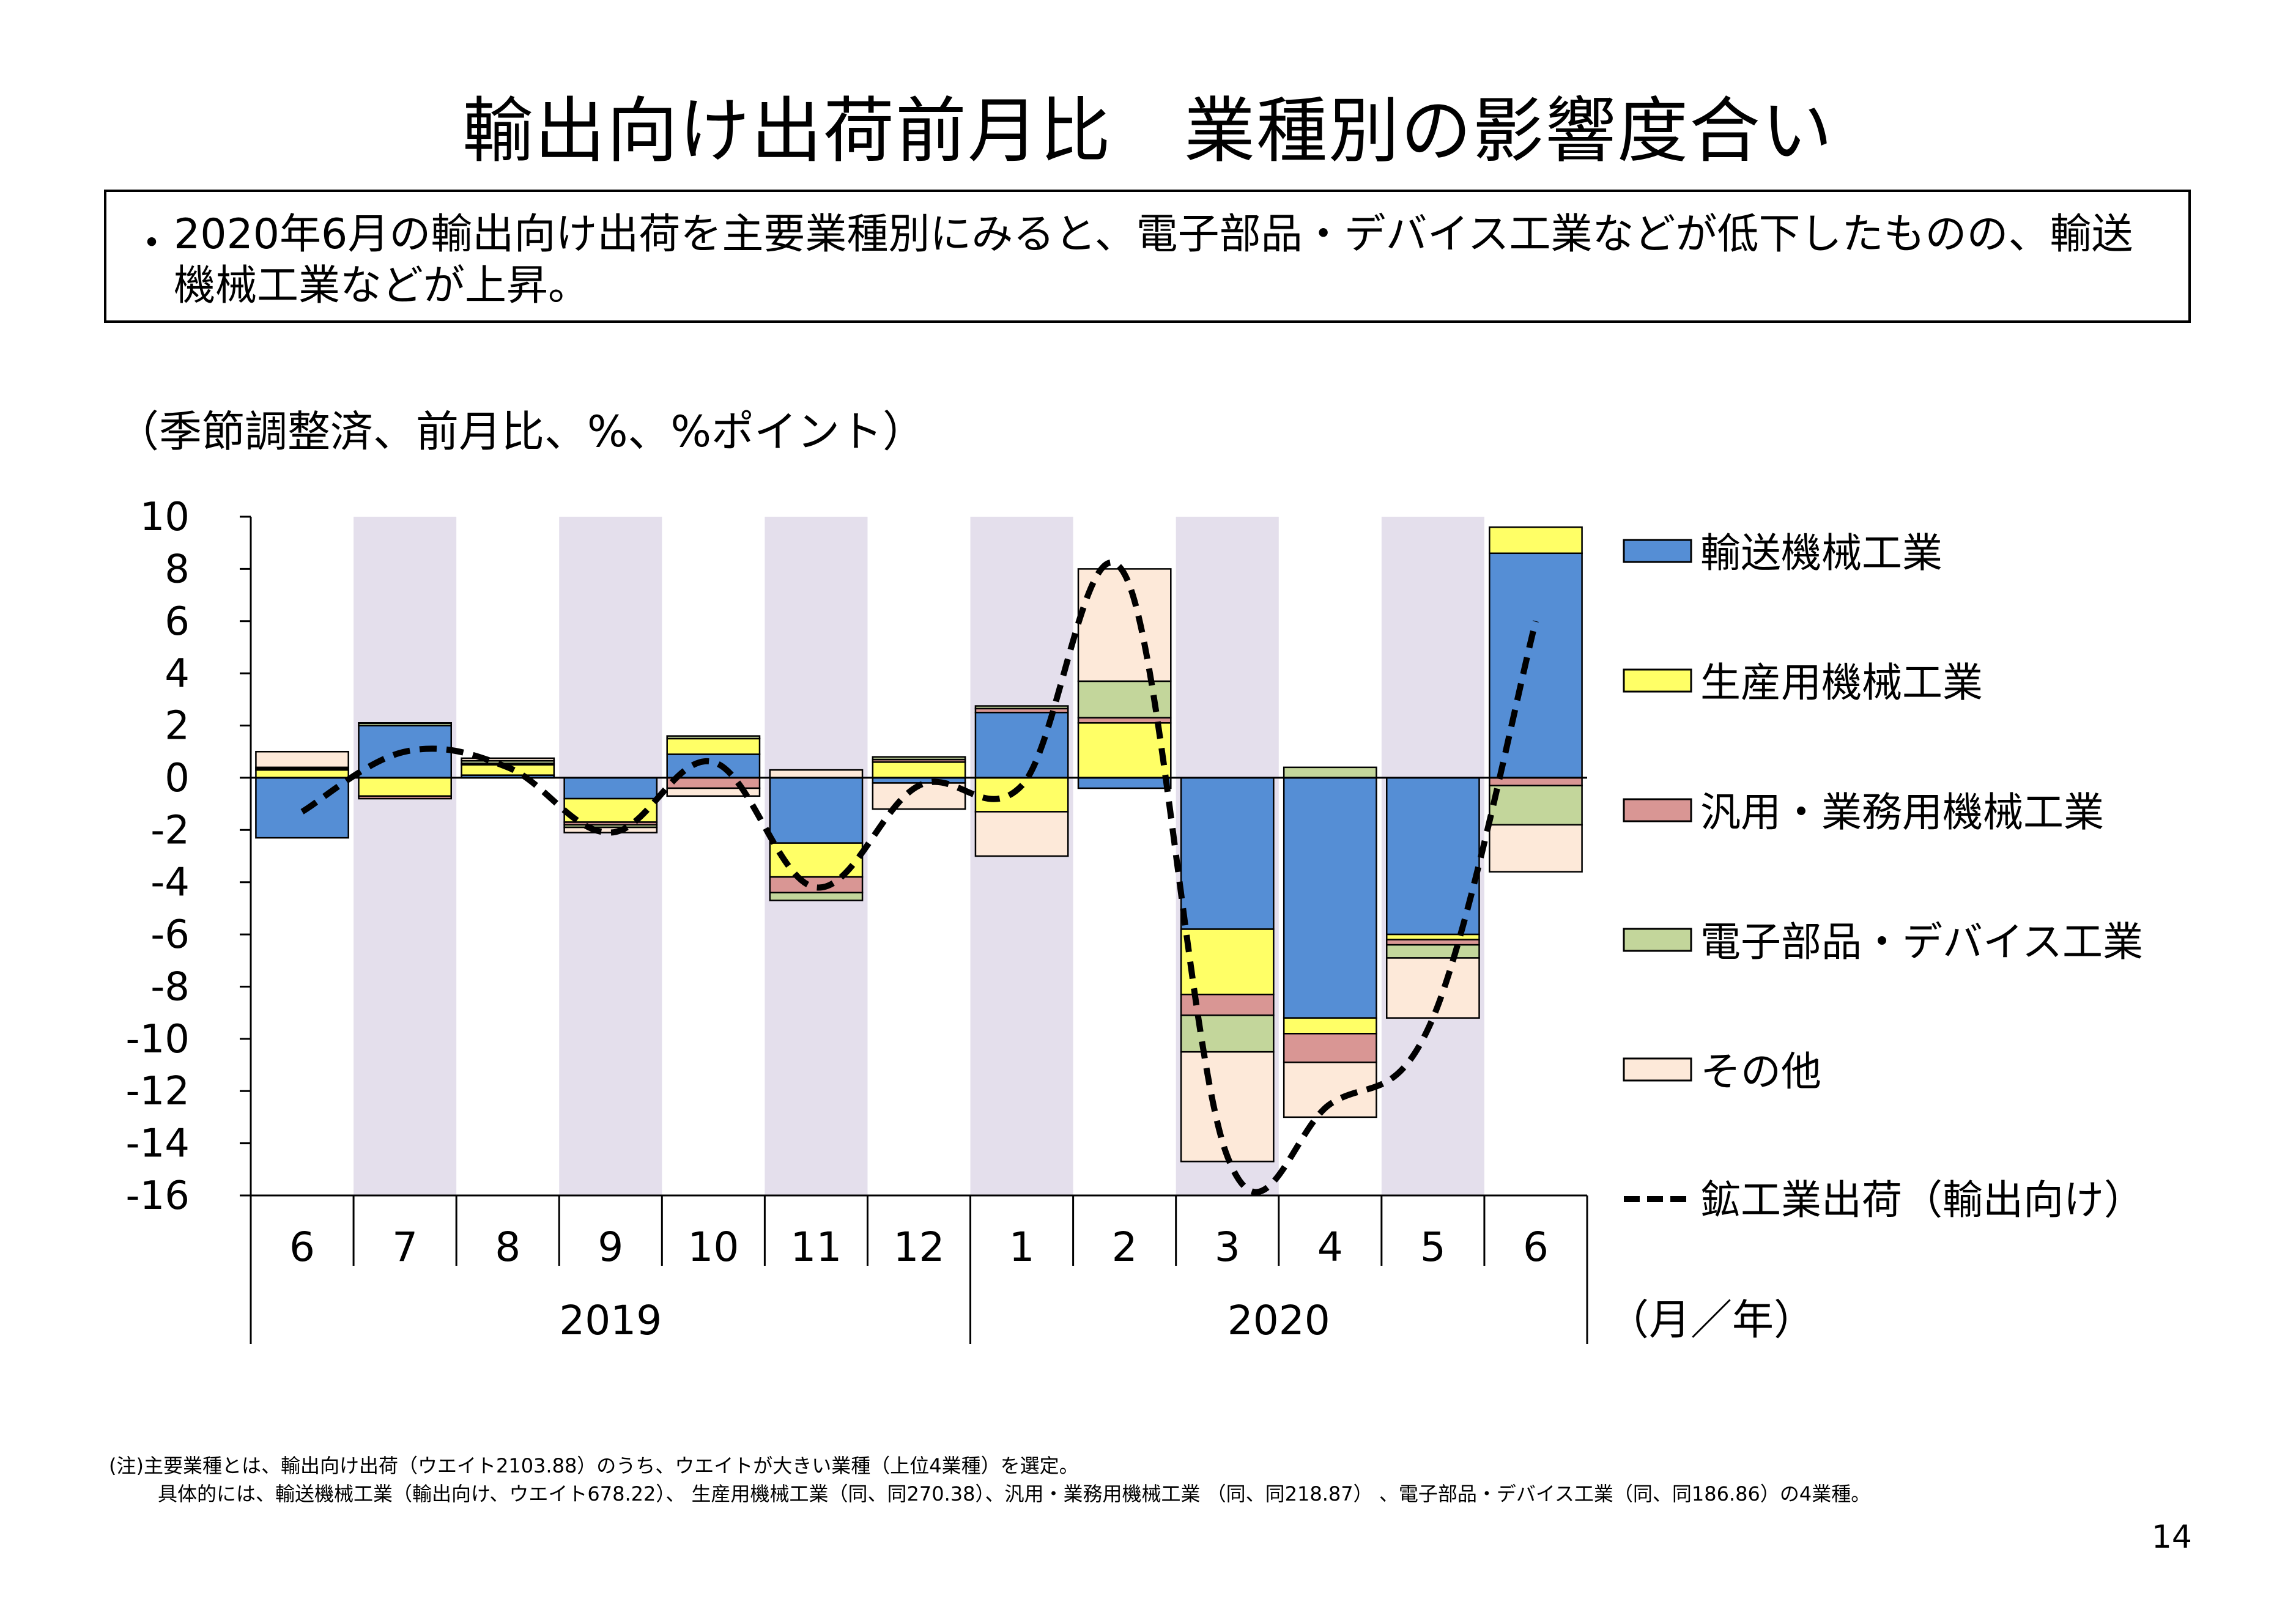  I want to click on legend-label: 鉱工業出荷（輸出向け）, so click(1922, 1201).